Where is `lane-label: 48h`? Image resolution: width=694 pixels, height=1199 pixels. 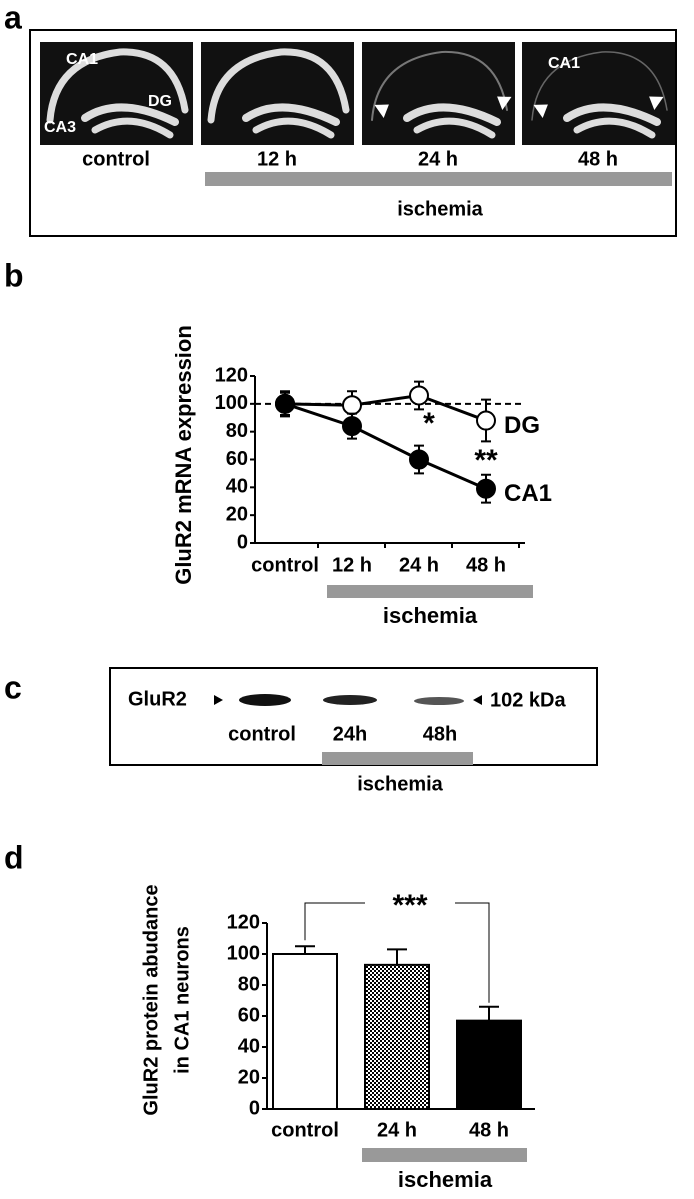
lane-label: 48h is located at coordinates (440, 734).